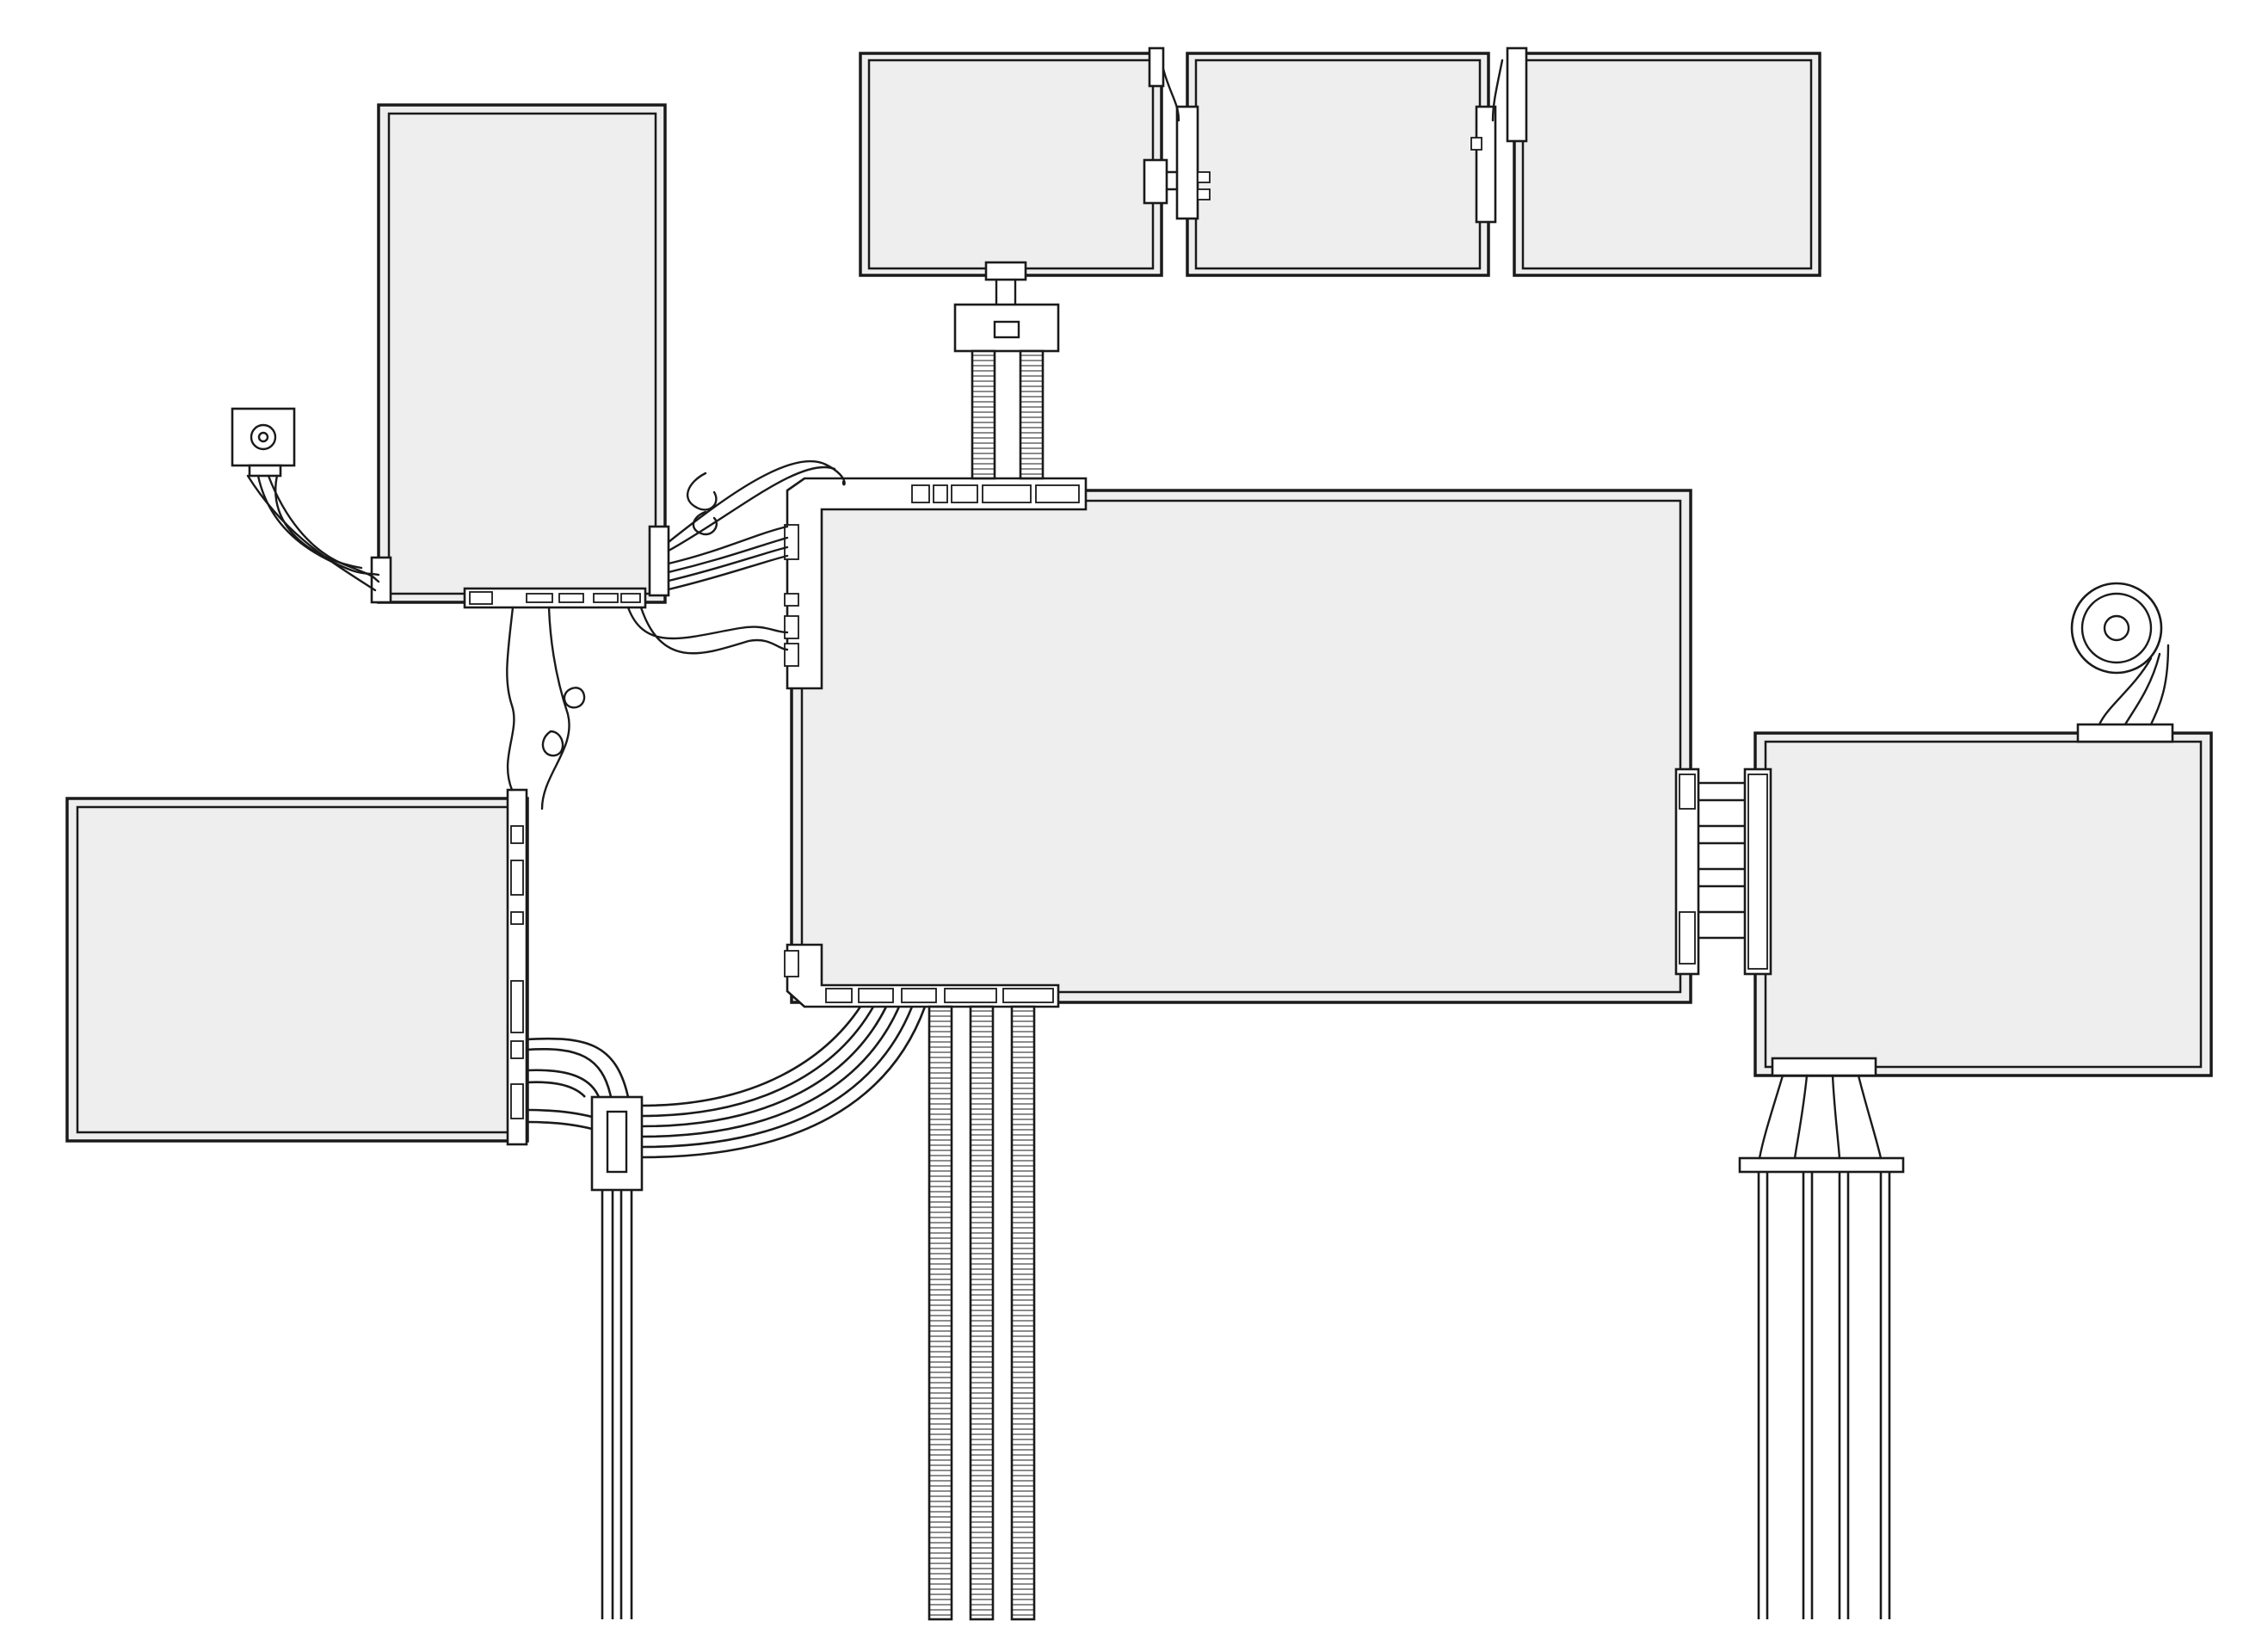 The height and width of the screenshot is (1652, 2268). What do you see at coordinates (784, 1082) in the screenshot?
I see `hub-to-central-bundle` at bounding box center [784, 1082].